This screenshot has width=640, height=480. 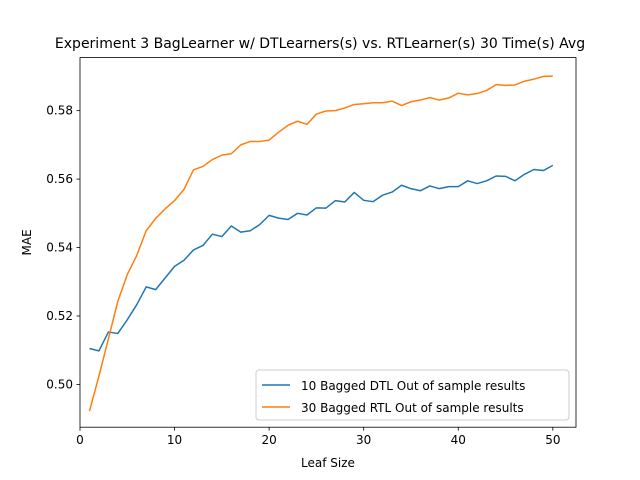 I want to click on x-tick-label: 50, so click(x=552, y=440).